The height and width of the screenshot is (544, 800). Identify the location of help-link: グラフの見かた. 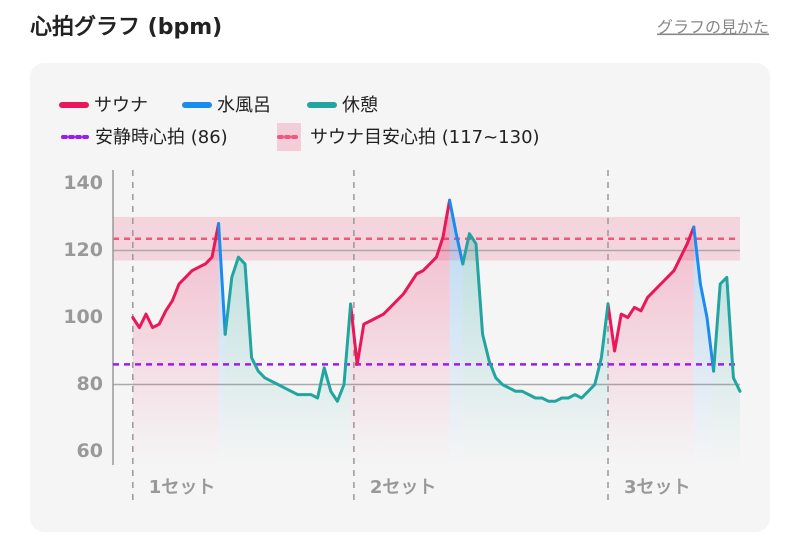
(713, 27).